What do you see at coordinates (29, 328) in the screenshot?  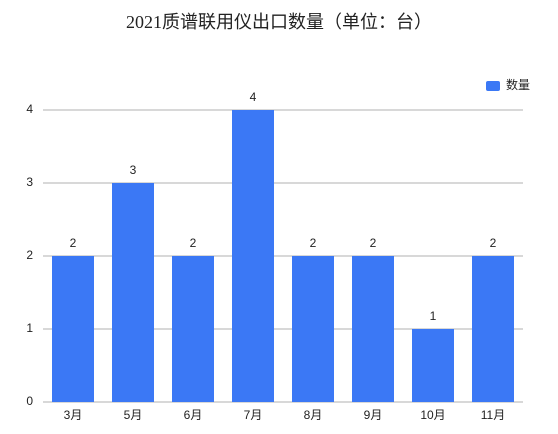 I see `y-tick-label: 1` at bounding box center [29, 328].